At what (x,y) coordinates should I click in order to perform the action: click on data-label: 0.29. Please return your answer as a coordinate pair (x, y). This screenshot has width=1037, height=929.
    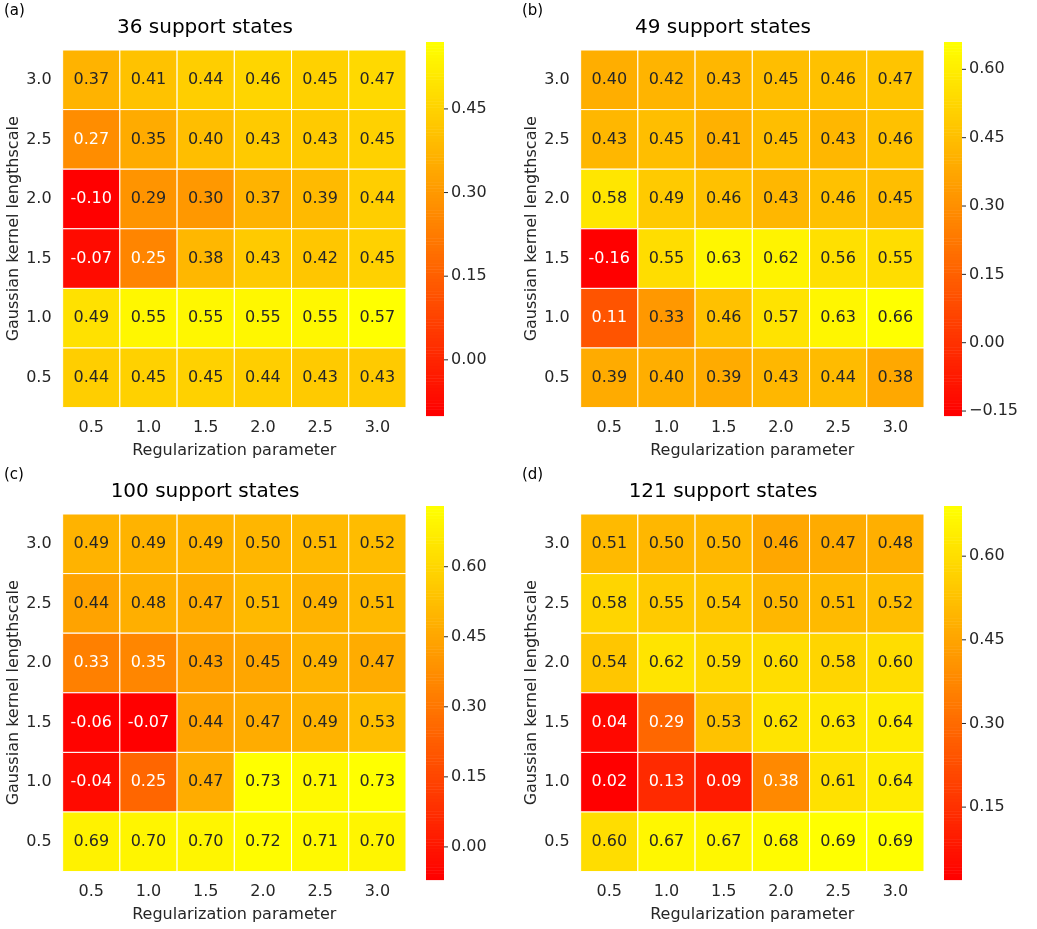
    Looking at the image, I should click on (666, 721).